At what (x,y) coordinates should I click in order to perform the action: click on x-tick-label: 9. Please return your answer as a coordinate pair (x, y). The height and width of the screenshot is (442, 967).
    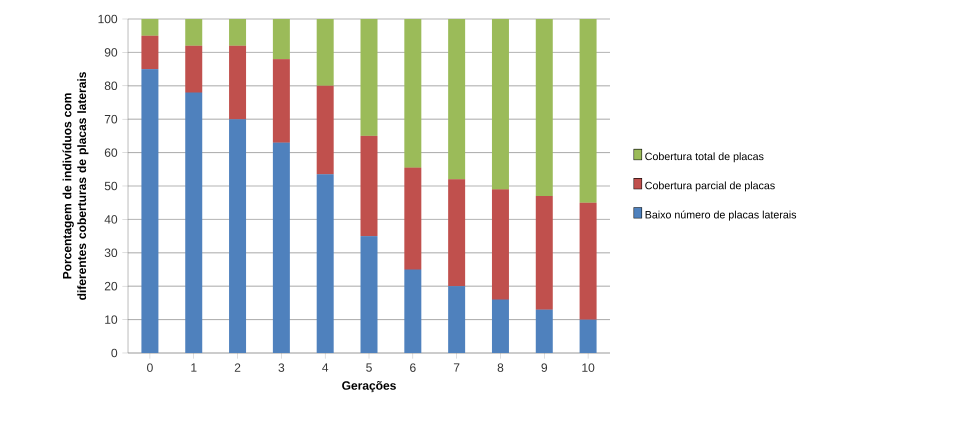
    Looking at the image, I should click on (545, 367).